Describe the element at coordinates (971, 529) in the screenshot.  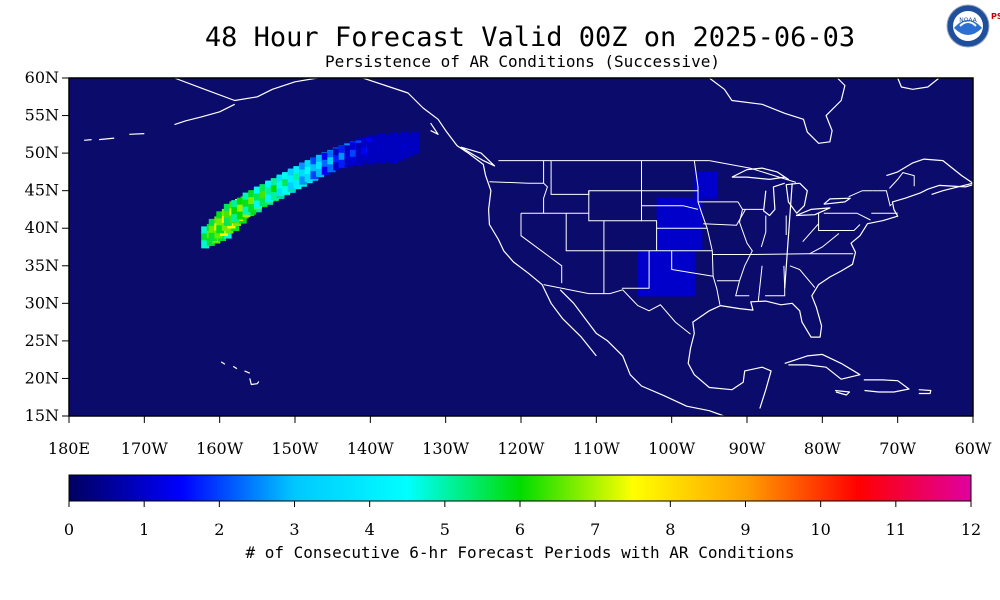
I see `colorbar-tick-label: 12` at that location.